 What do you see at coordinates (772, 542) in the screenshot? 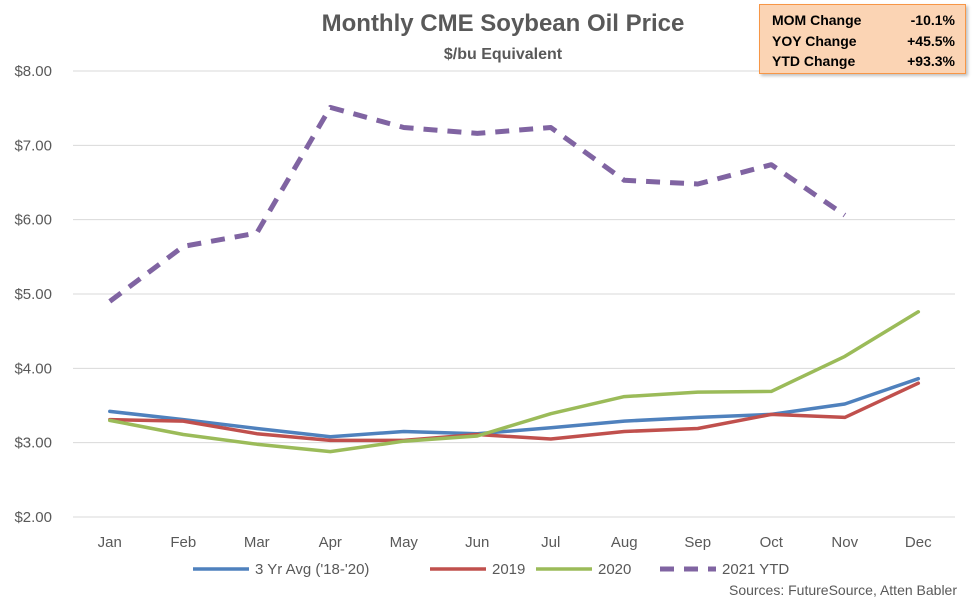
I see `x-tick-label: Oct` at bounding box center [772, 542].